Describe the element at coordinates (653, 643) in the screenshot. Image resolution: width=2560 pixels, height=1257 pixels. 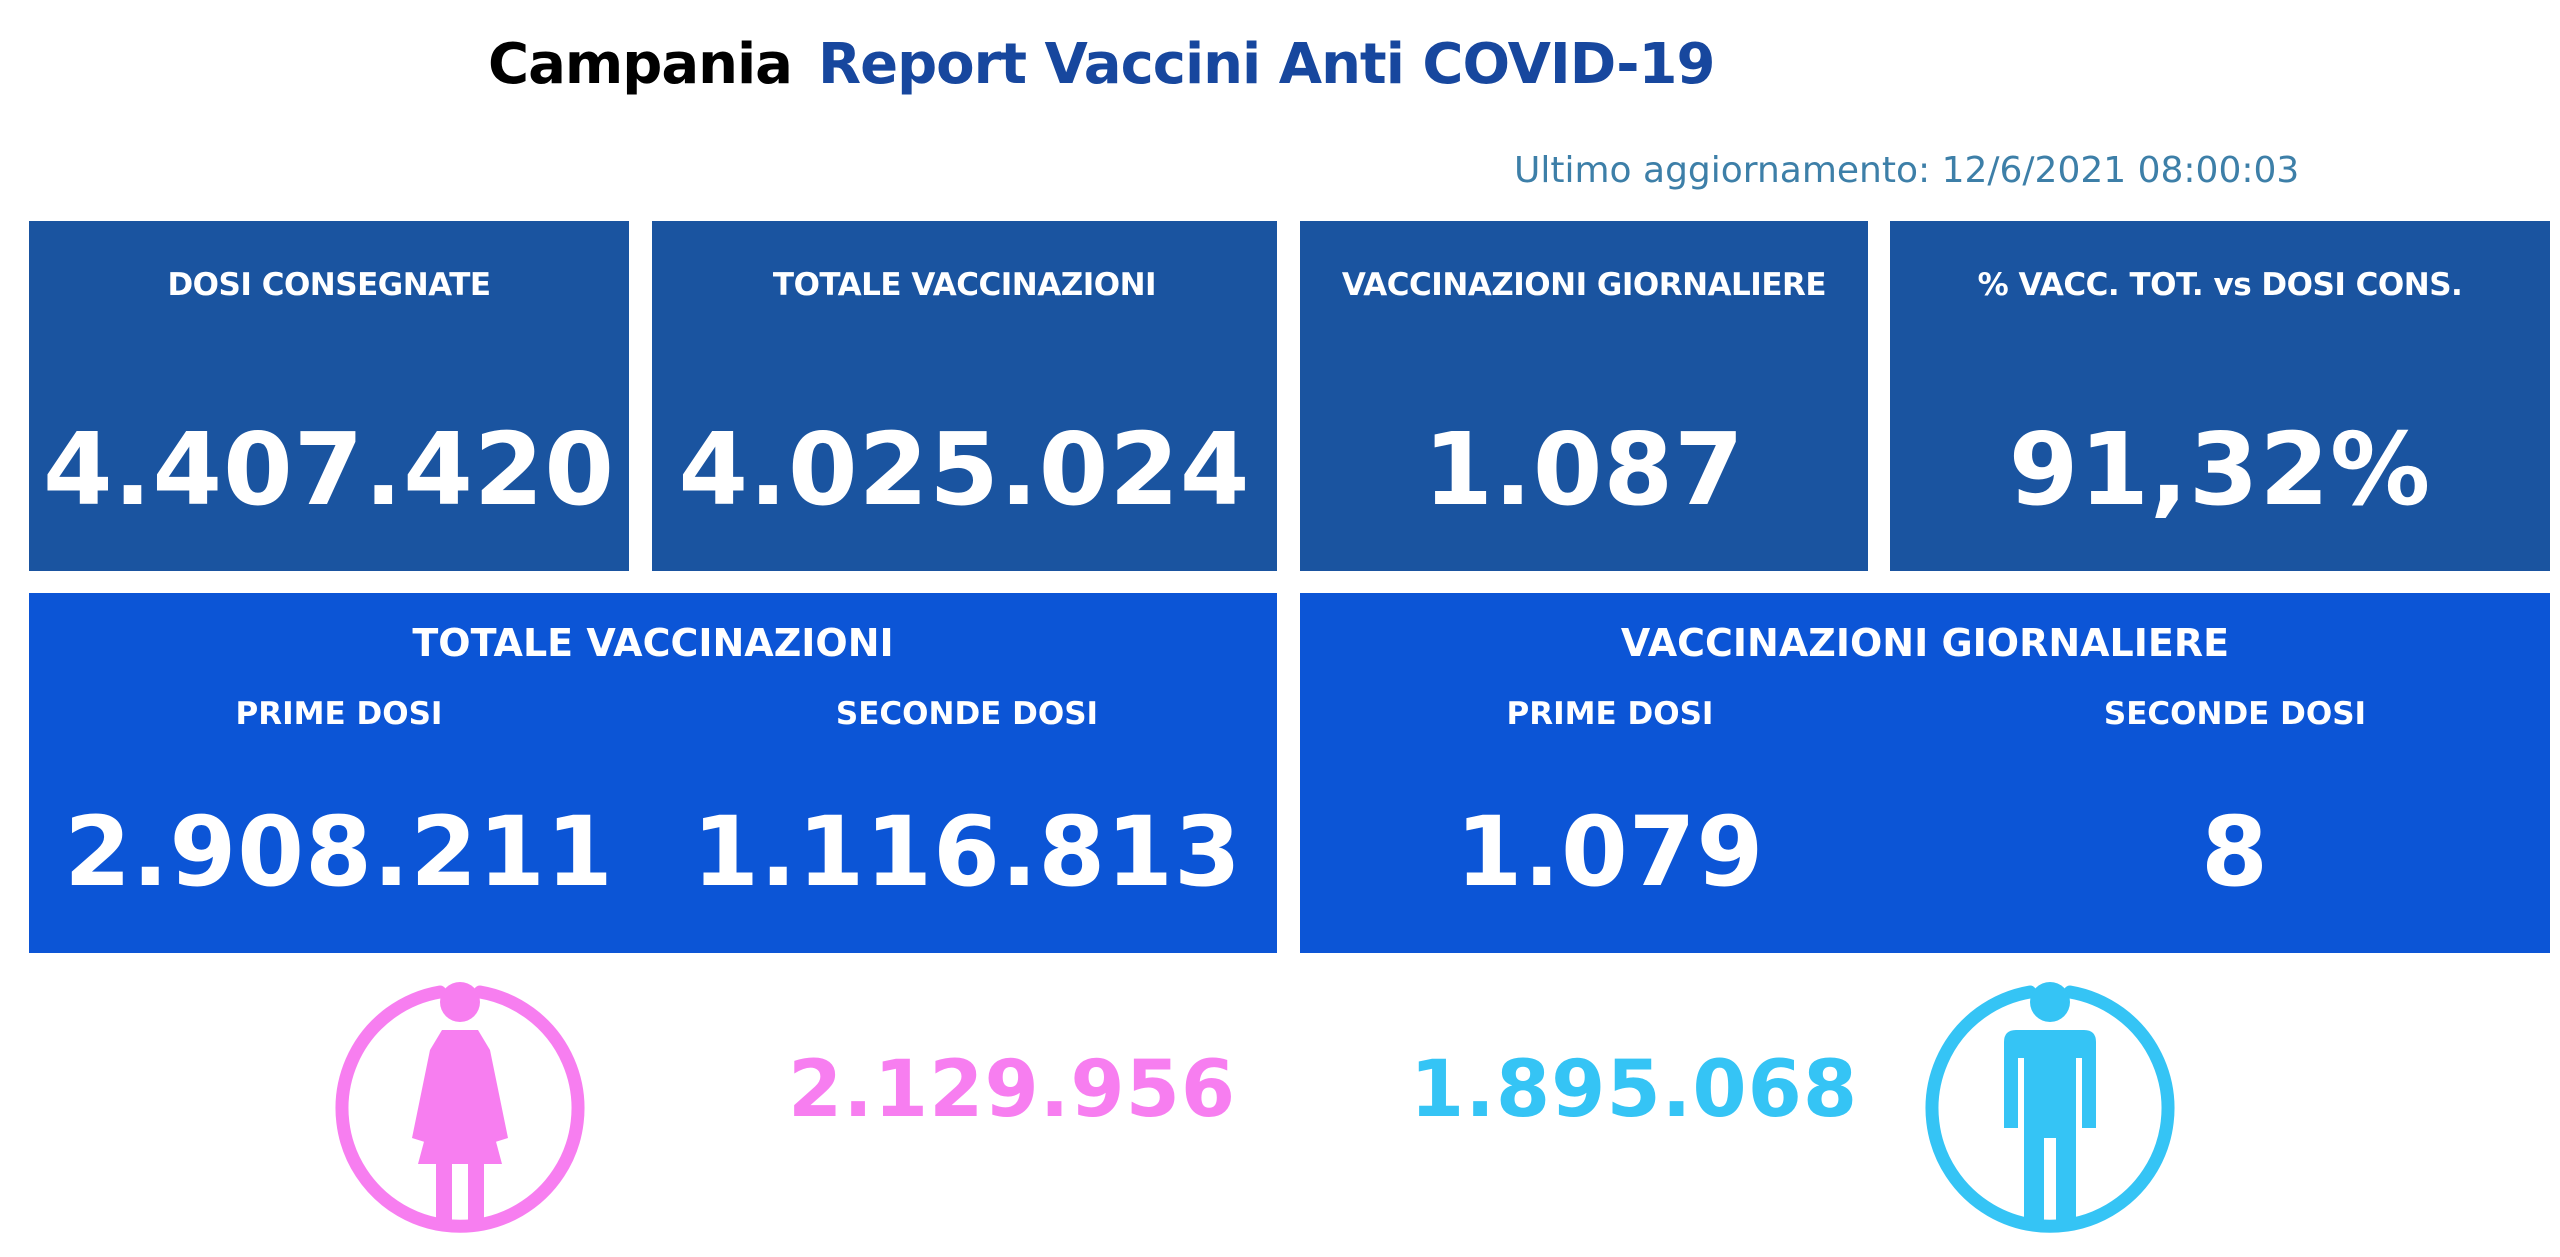
I see `panel-title: TOTALE VACCINAZIONI` at that location.